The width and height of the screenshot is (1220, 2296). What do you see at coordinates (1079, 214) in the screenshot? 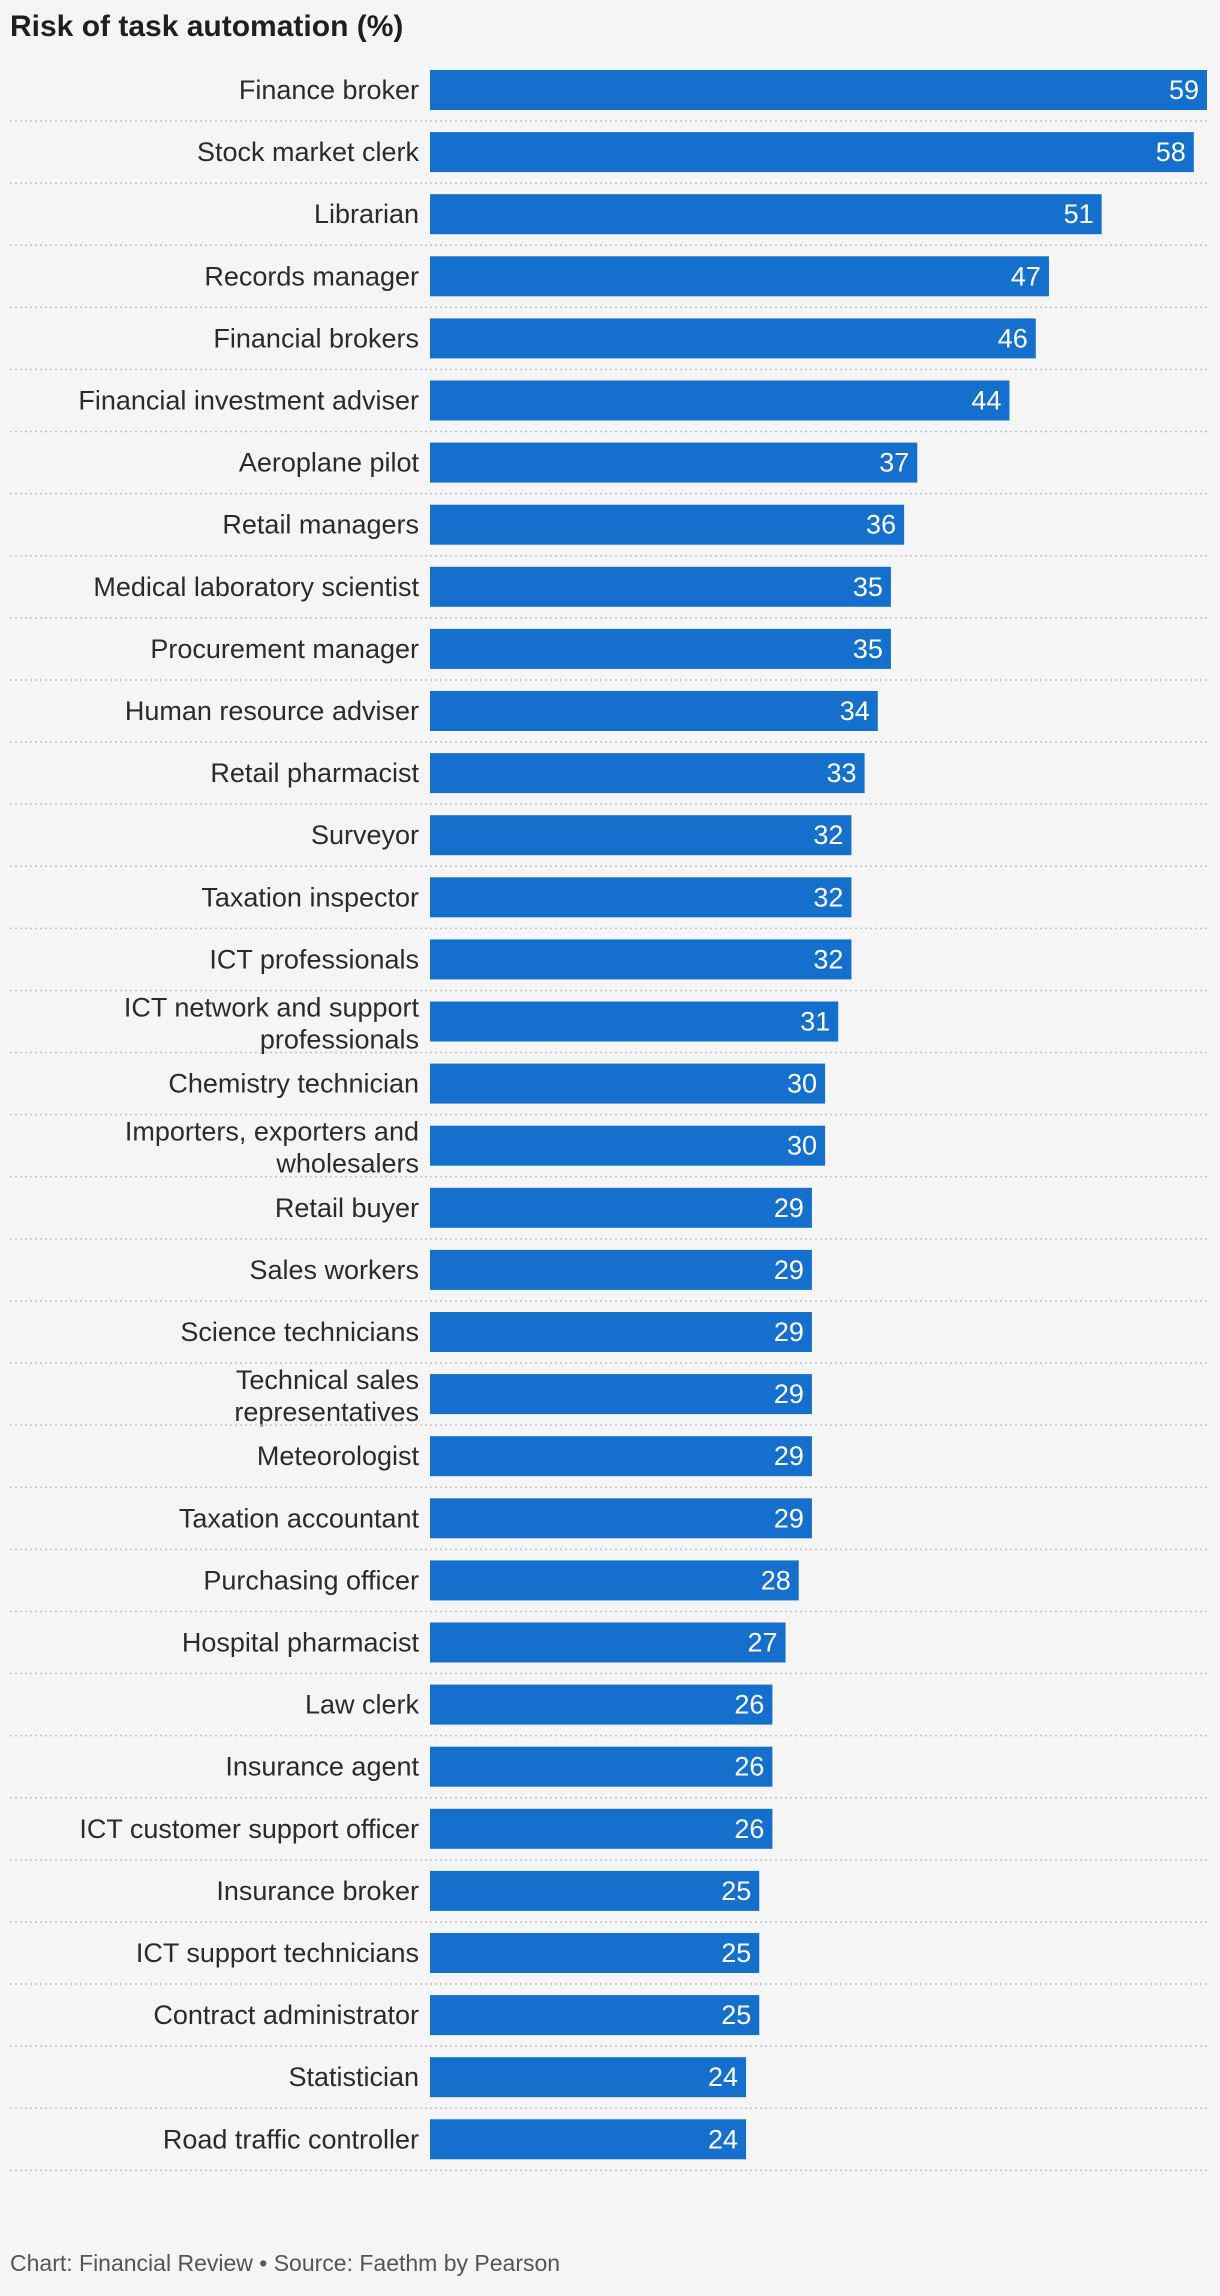
I see `value-label: 51` at bounding box center [1079, 214].